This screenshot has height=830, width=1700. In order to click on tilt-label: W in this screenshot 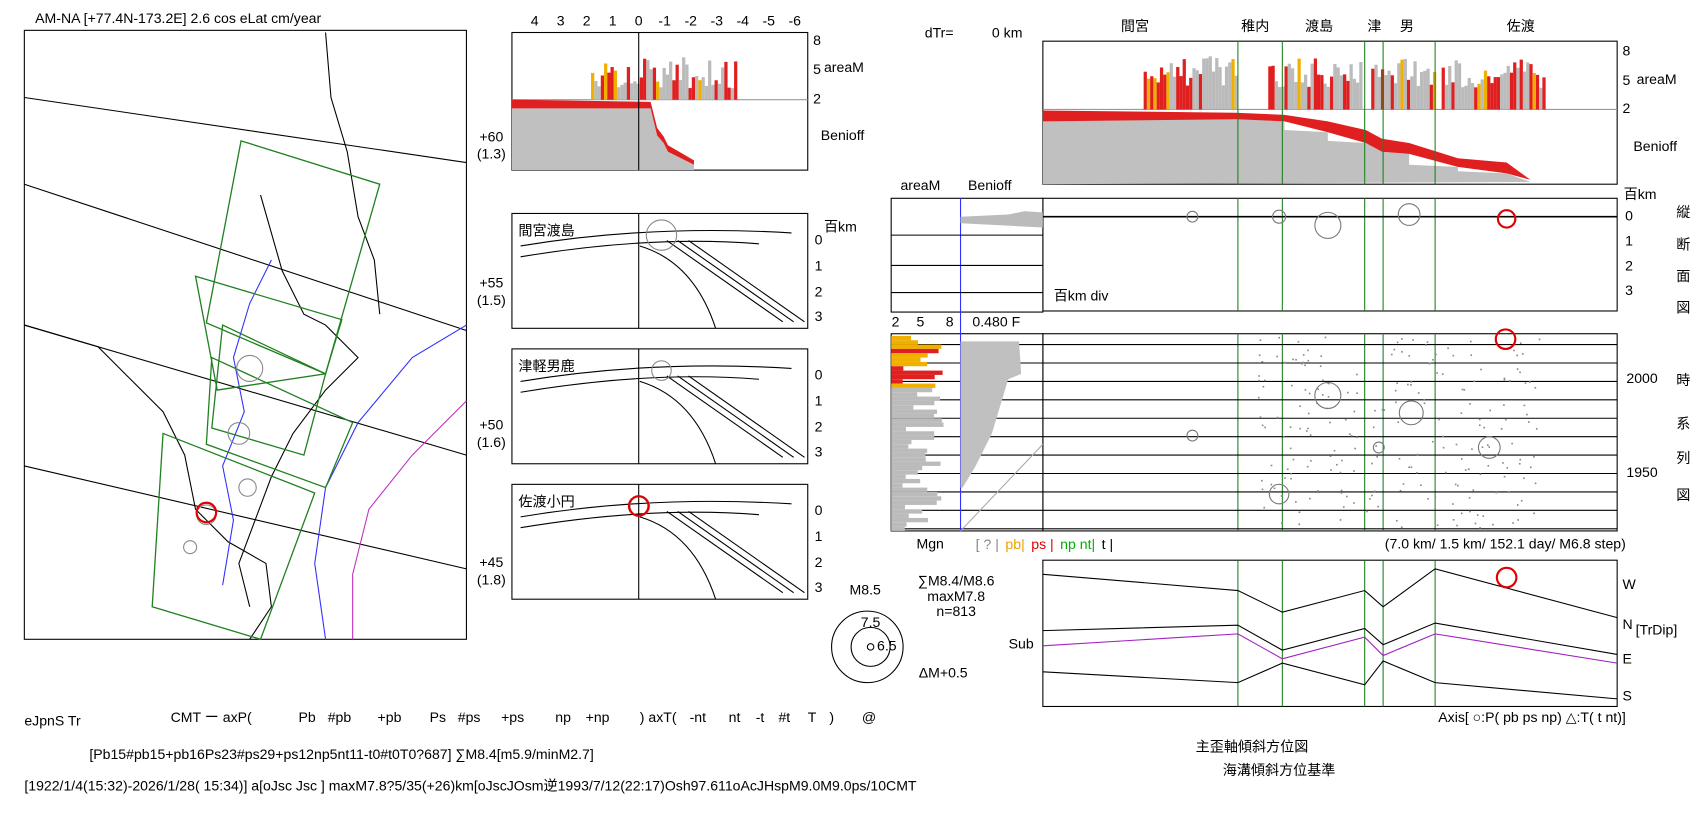, I will do `click(1630, 584)`.